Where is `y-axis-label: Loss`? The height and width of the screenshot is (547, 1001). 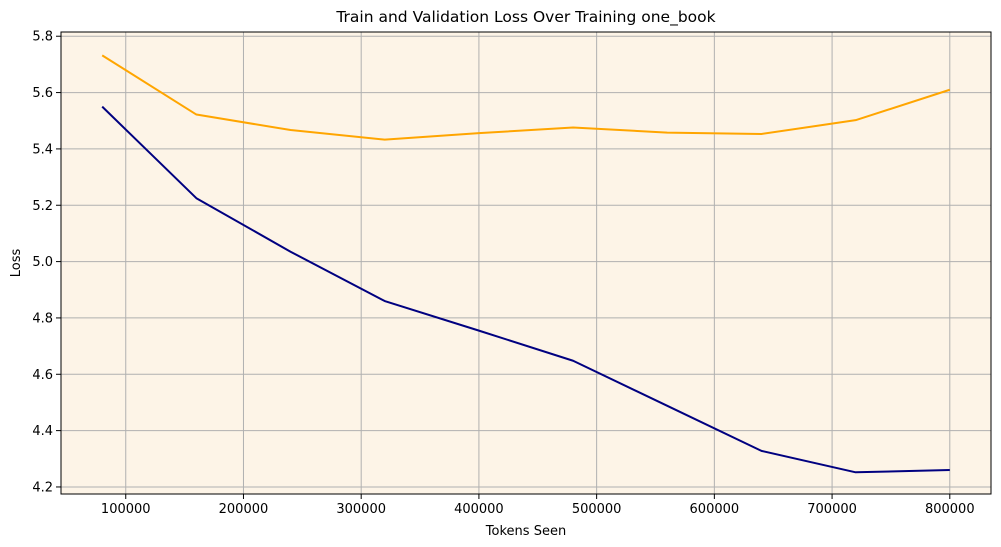
y-axis-label: Loss is located at coordinates (16, 263).